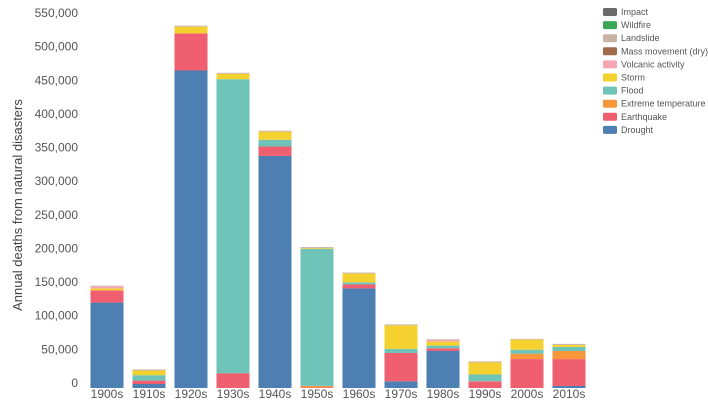 Image resolution: width=708 pixels, height=406 pixels. What do you see at coordinates (569, 394) in the screenshot?
I see `x-tick-label: 2010s` at bounding box center [569, 394].